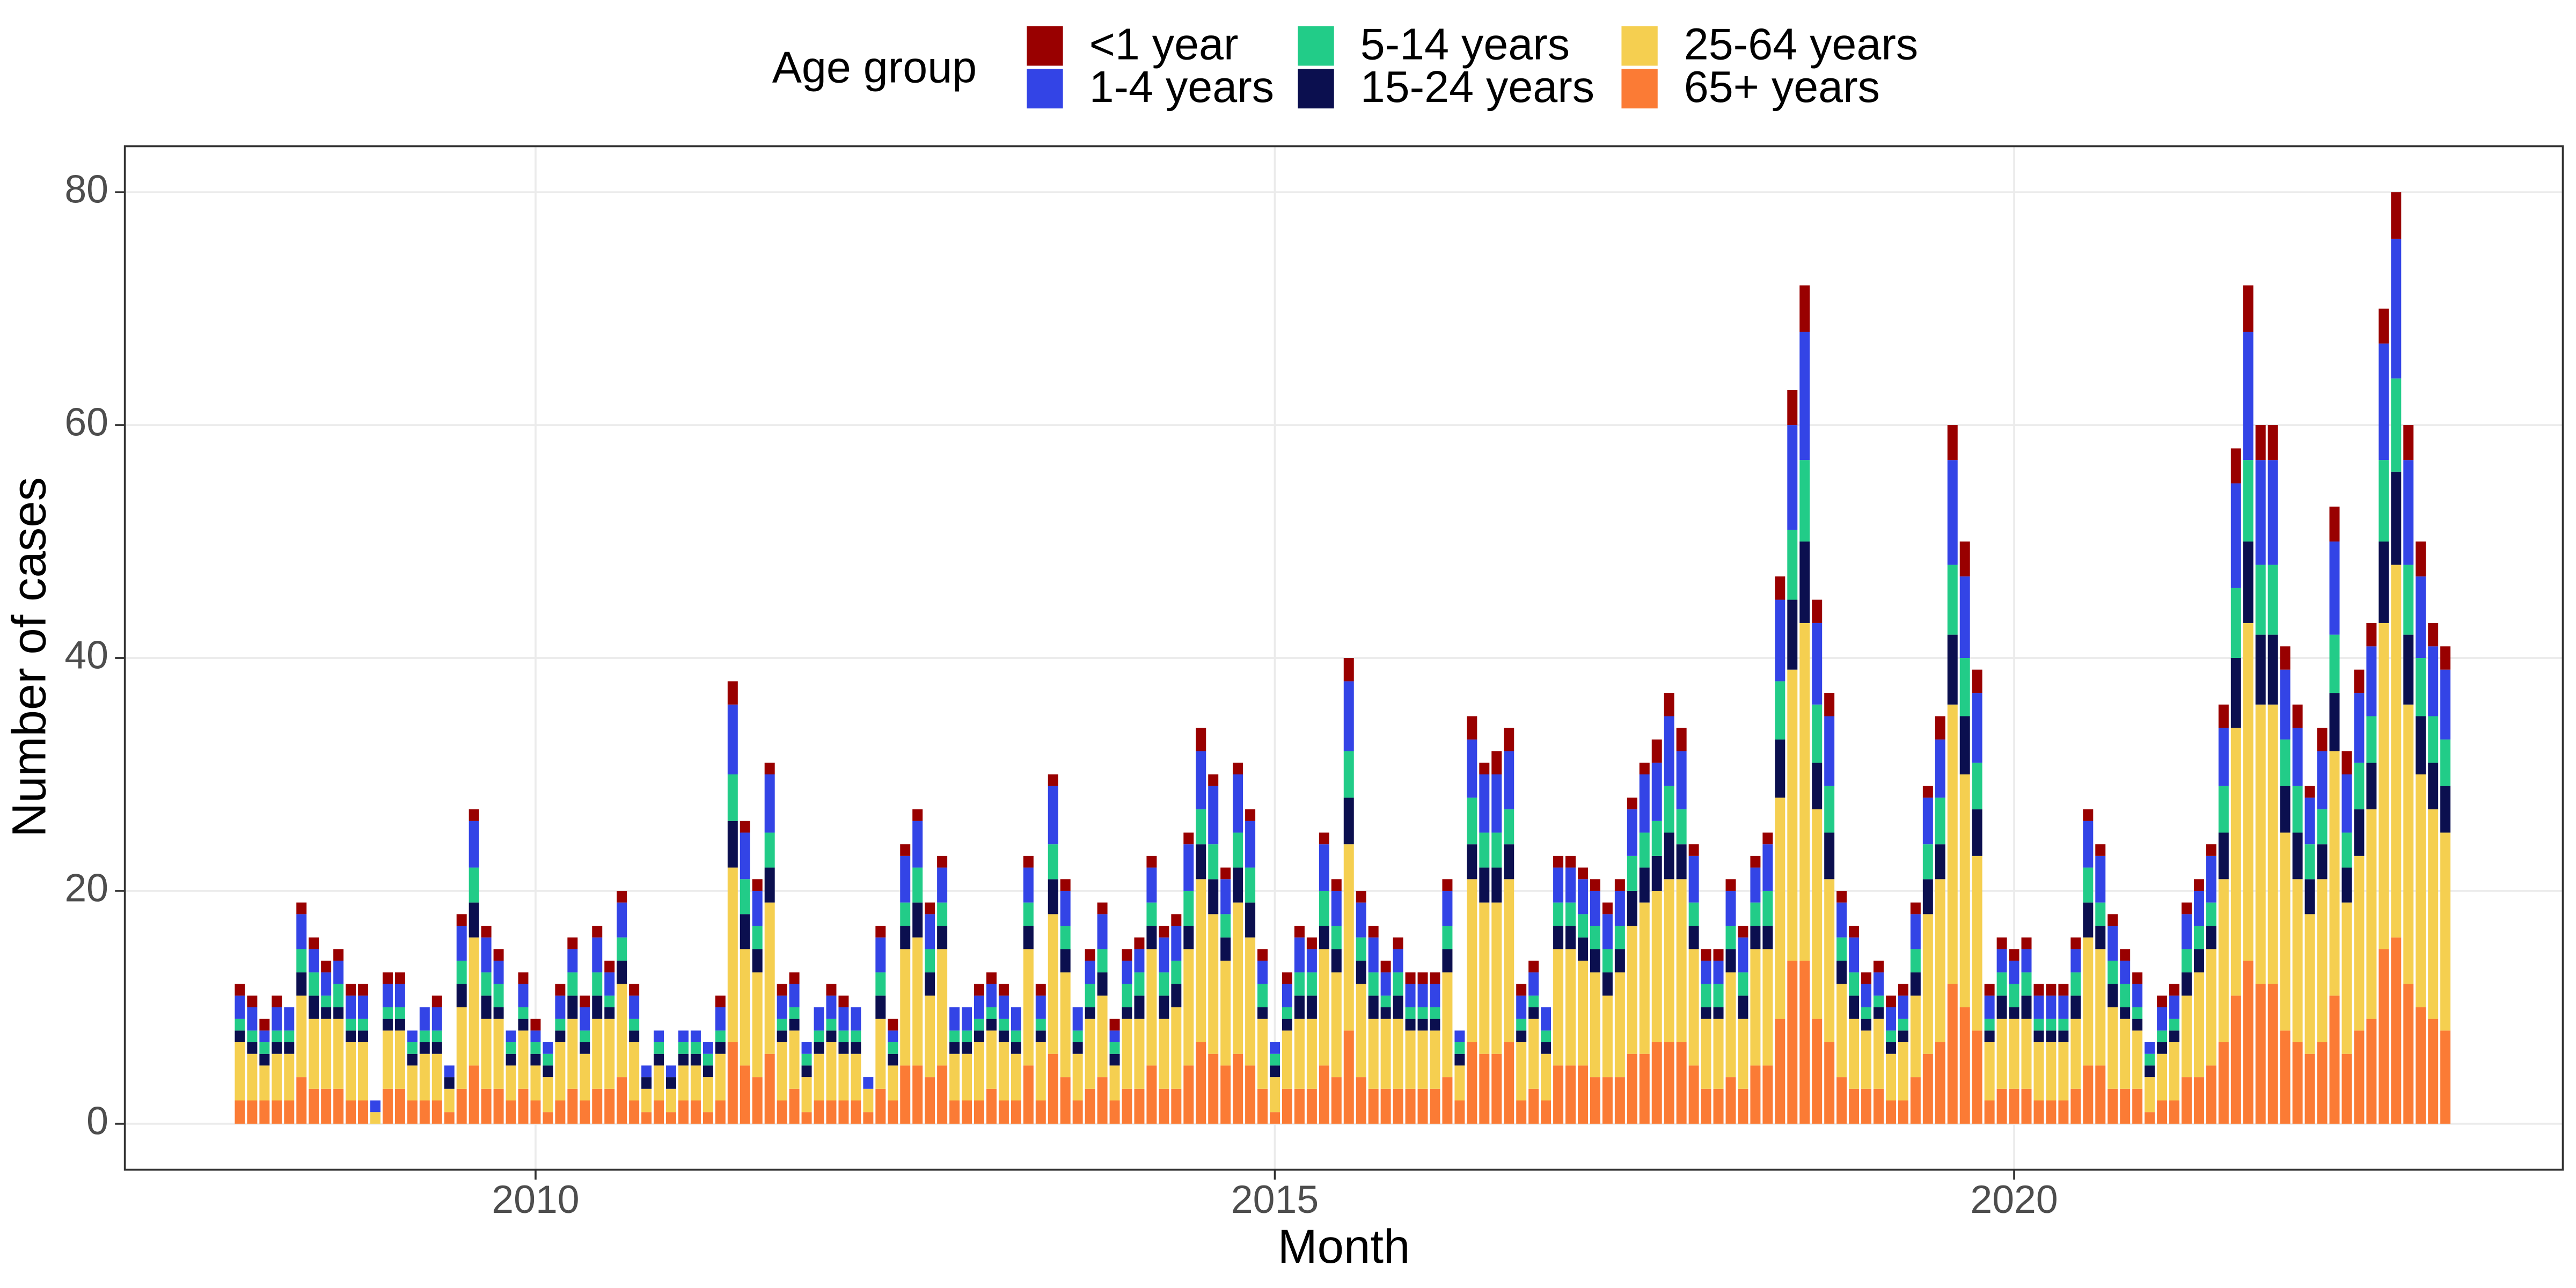 This screenshot has height=1288, width=2576. What do you see at coordinates (1164, 44) in the screenshot?
I see `legend-label: <1 year` at bounding box center [1164, 44].